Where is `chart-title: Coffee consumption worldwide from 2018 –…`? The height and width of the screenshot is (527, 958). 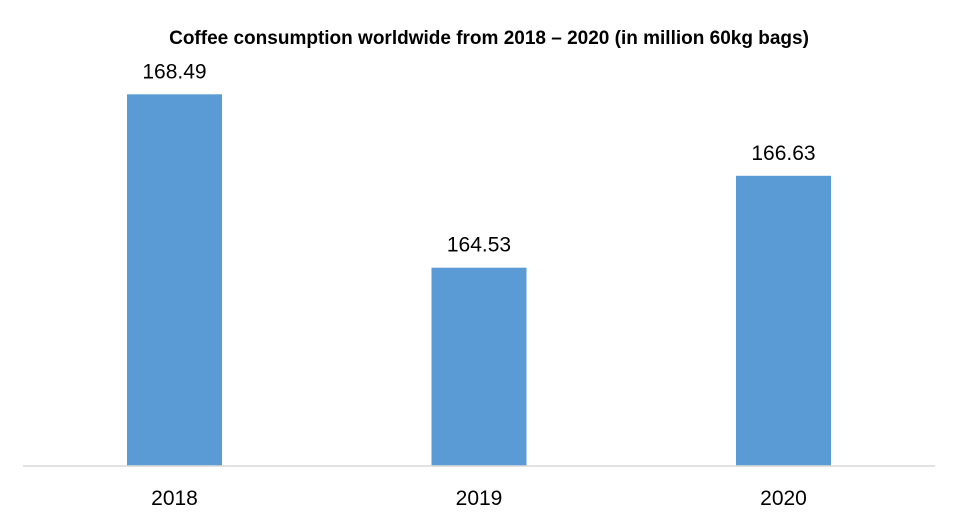 chart-title: Coffee consumption worldwide from 2018 –… is located at coordinates (489, 38).